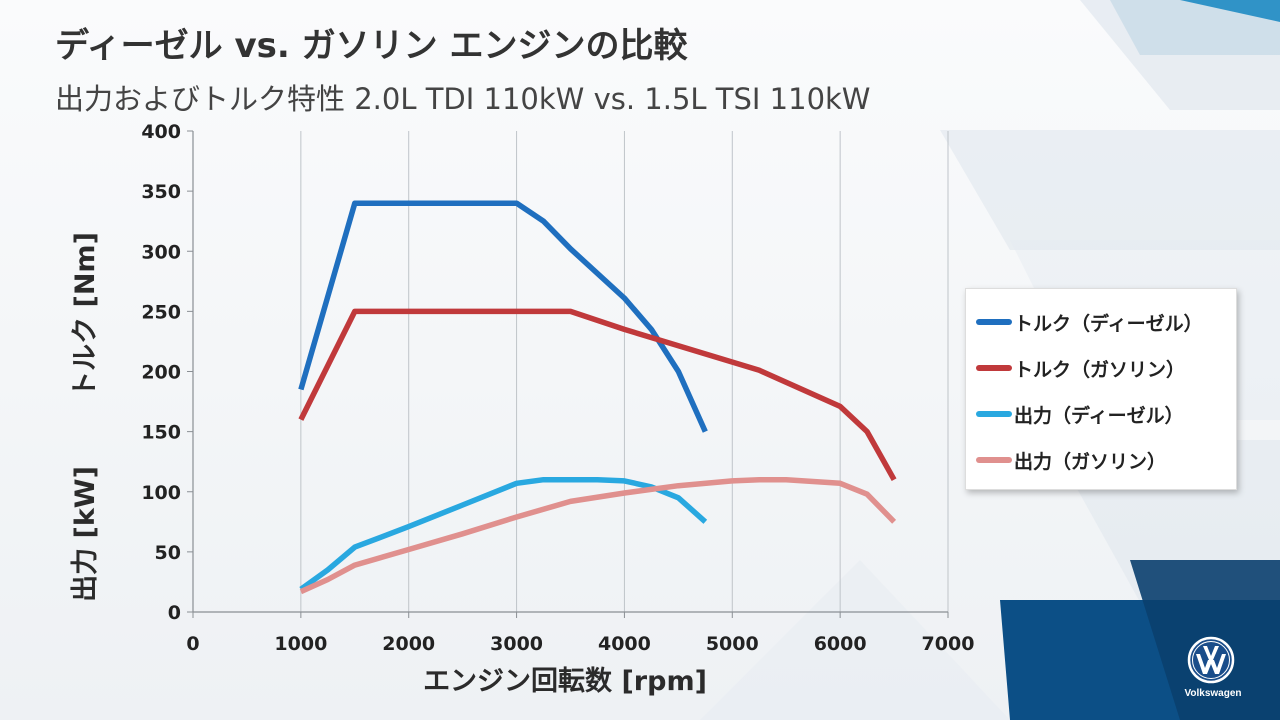  I want to click on legend-item: 出力（ディーゼル）, so click(1101, 414).